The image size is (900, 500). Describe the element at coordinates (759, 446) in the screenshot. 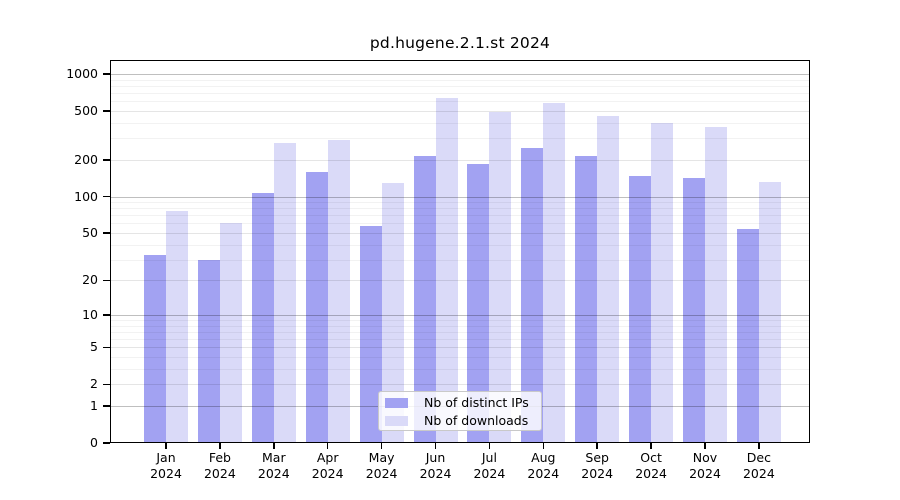

I see `x-tick-dec` at that location.